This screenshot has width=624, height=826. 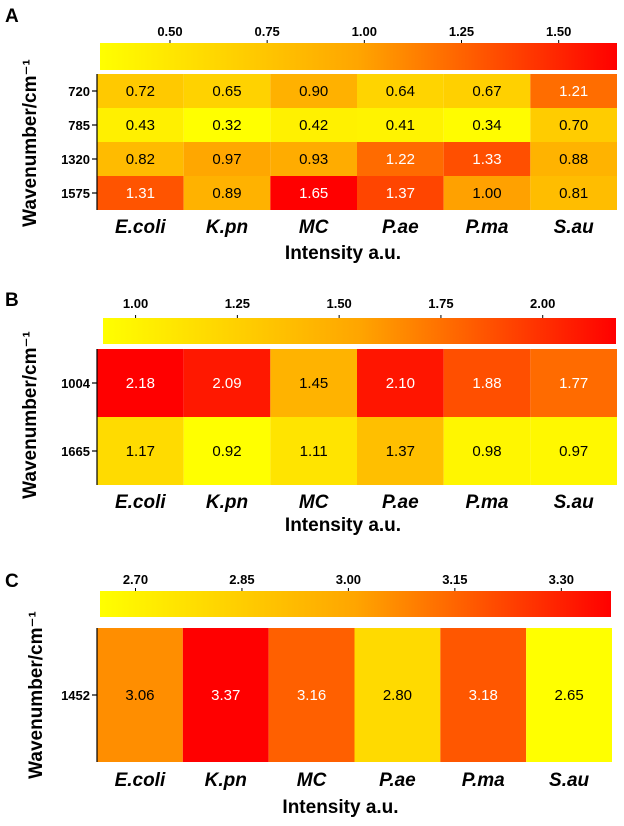 I want to click on cell-value-label: 0.32, so click(x=226, y=125).